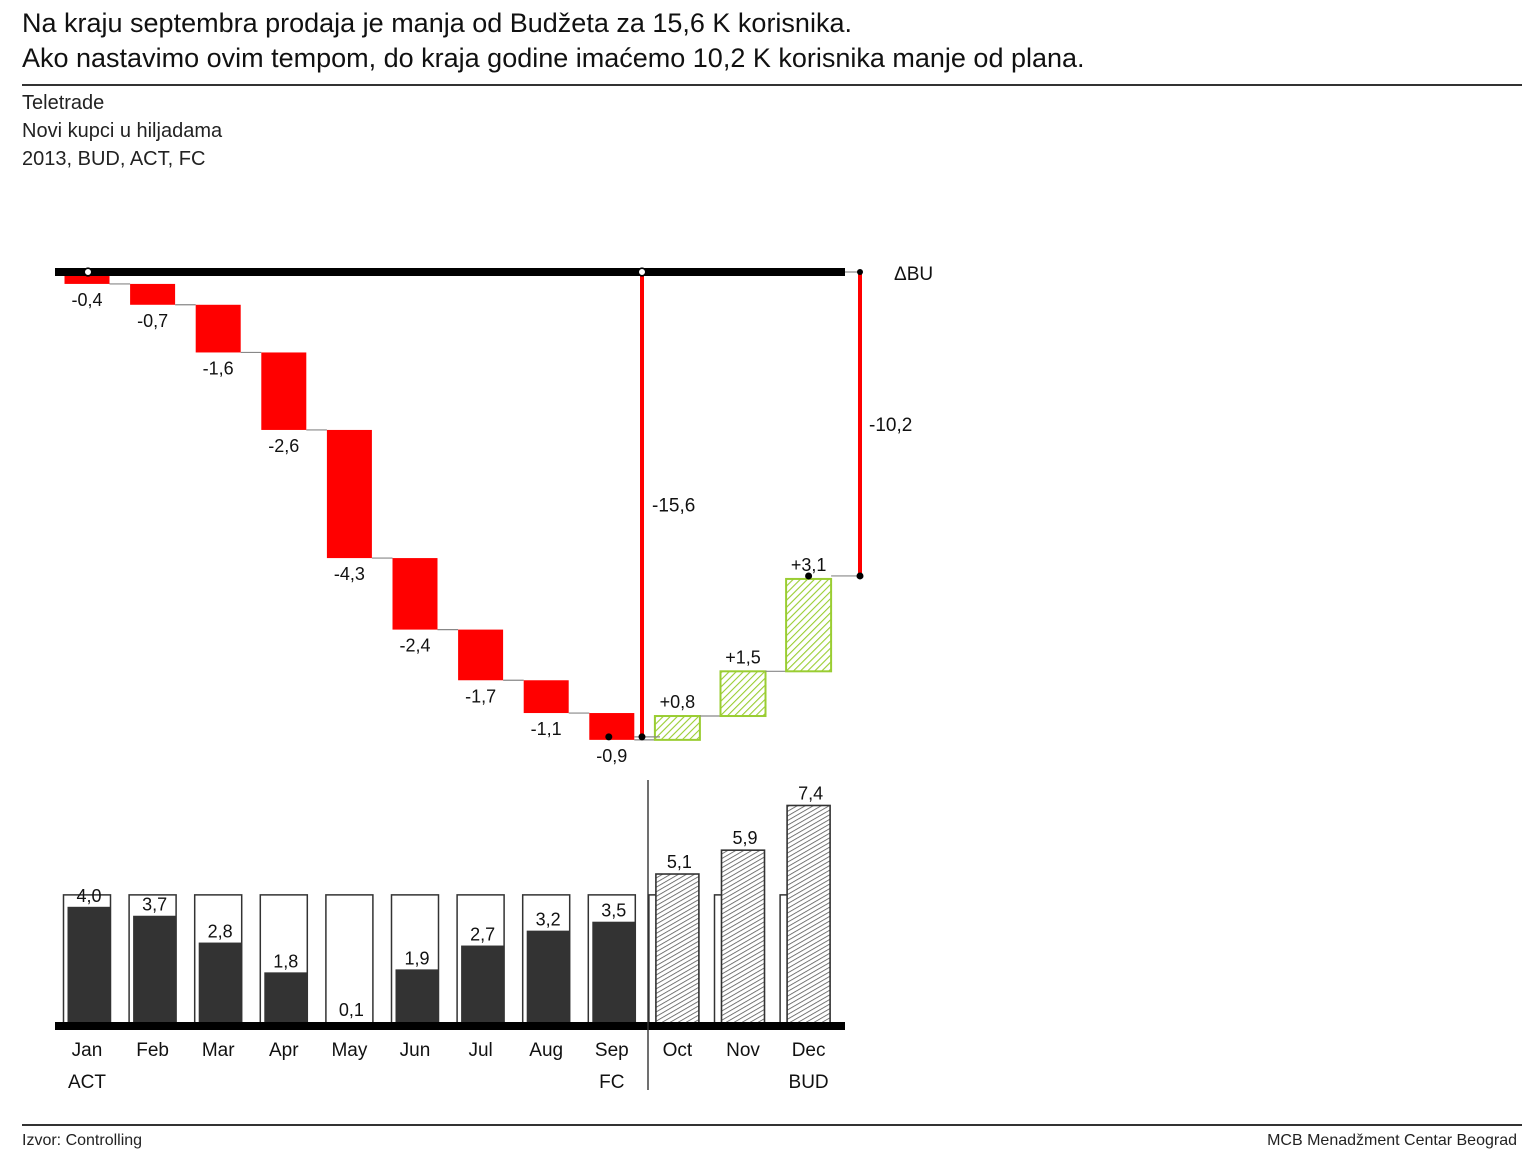 Image resolution: width=1537 pixels, height=1154 pixels. What do you see at coordinates (414, 646) in the screenshot?
I see `waterfall-label-jun: -2,4` at bounding box center [414, 646].